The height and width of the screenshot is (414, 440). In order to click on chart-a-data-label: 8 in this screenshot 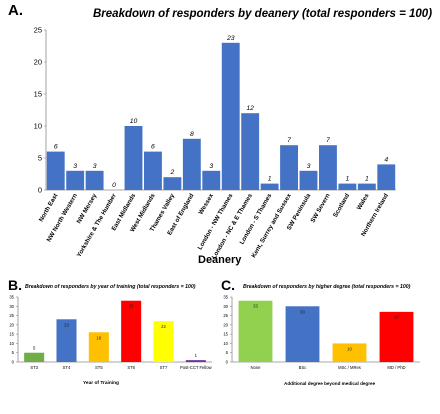, I will do `click(192, 134)`.